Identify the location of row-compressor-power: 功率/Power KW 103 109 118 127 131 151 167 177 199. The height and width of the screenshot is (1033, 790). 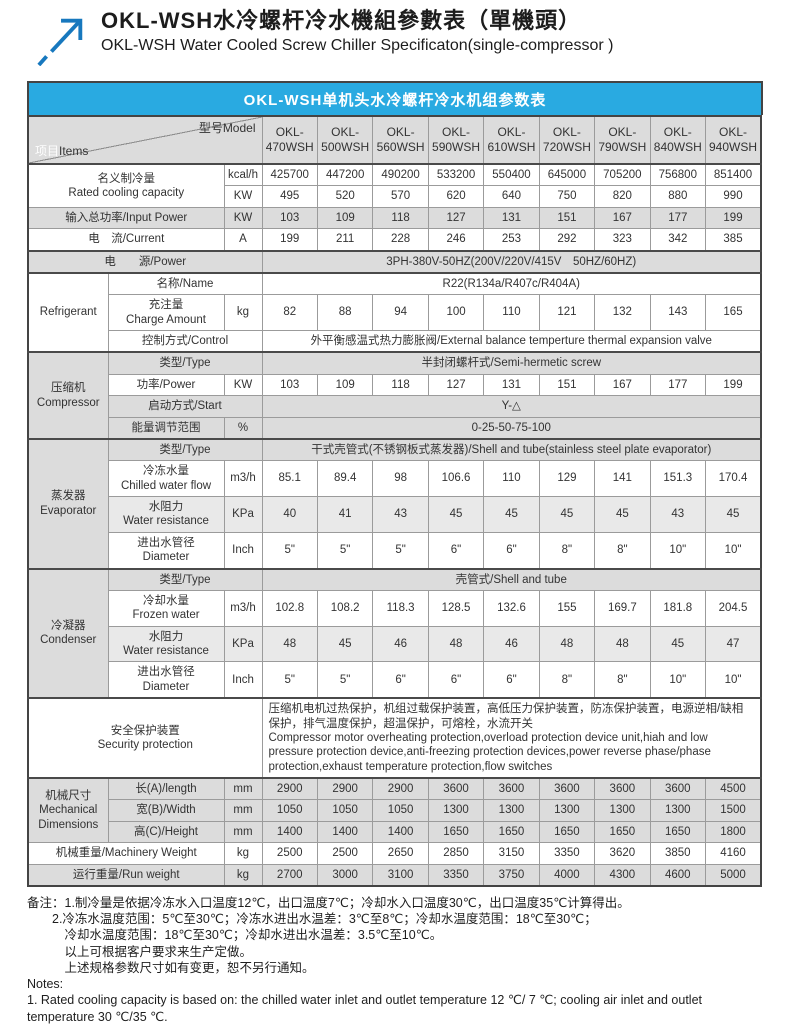
(395, 385).